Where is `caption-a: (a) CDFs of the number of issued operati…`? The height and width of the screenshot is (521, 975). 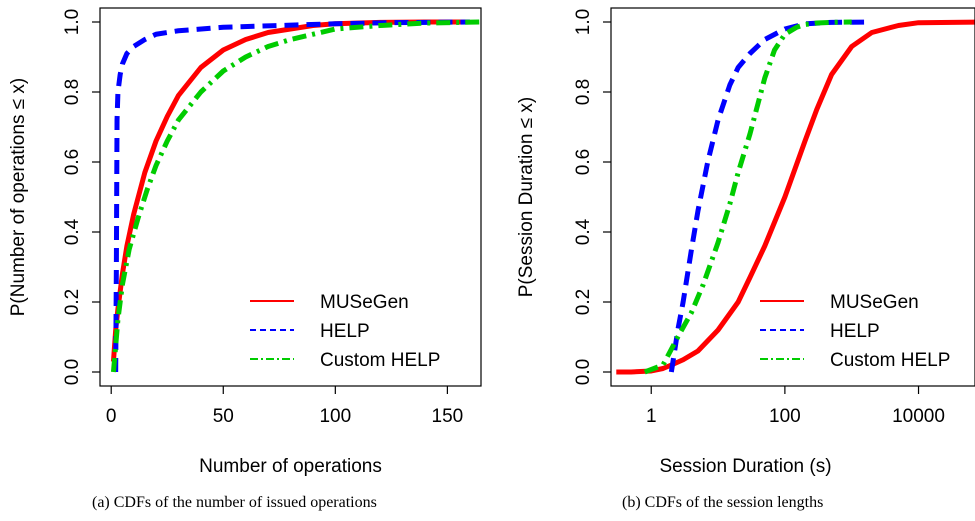
caption-a: (a) CDFs of the number of issued operati… is located at coordinates (234, 502).